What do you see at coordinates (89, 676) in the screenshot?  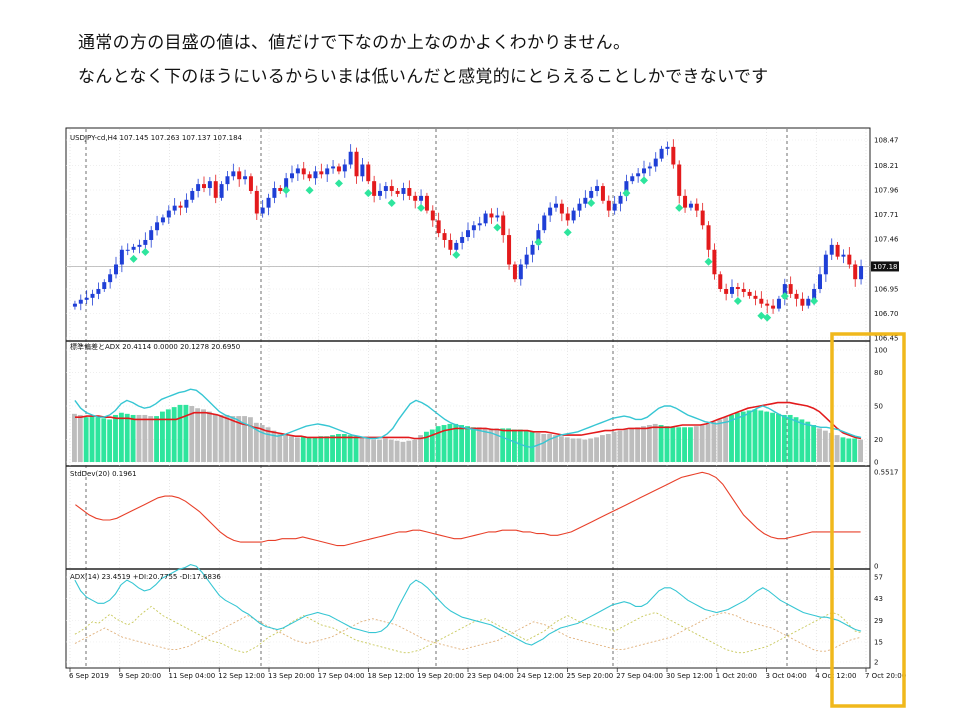 I see `x-axis-label: 6 Sep 2019` at bounding box center [89, 676].